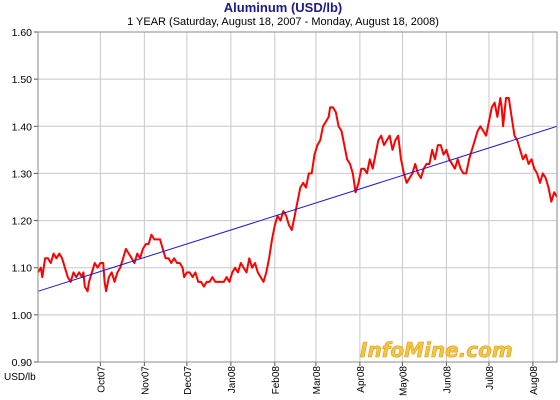 Image resolution: width=560 pixels, height=400 pixels. I want to click on x-tick-label: Aug08, so click(534, 380).